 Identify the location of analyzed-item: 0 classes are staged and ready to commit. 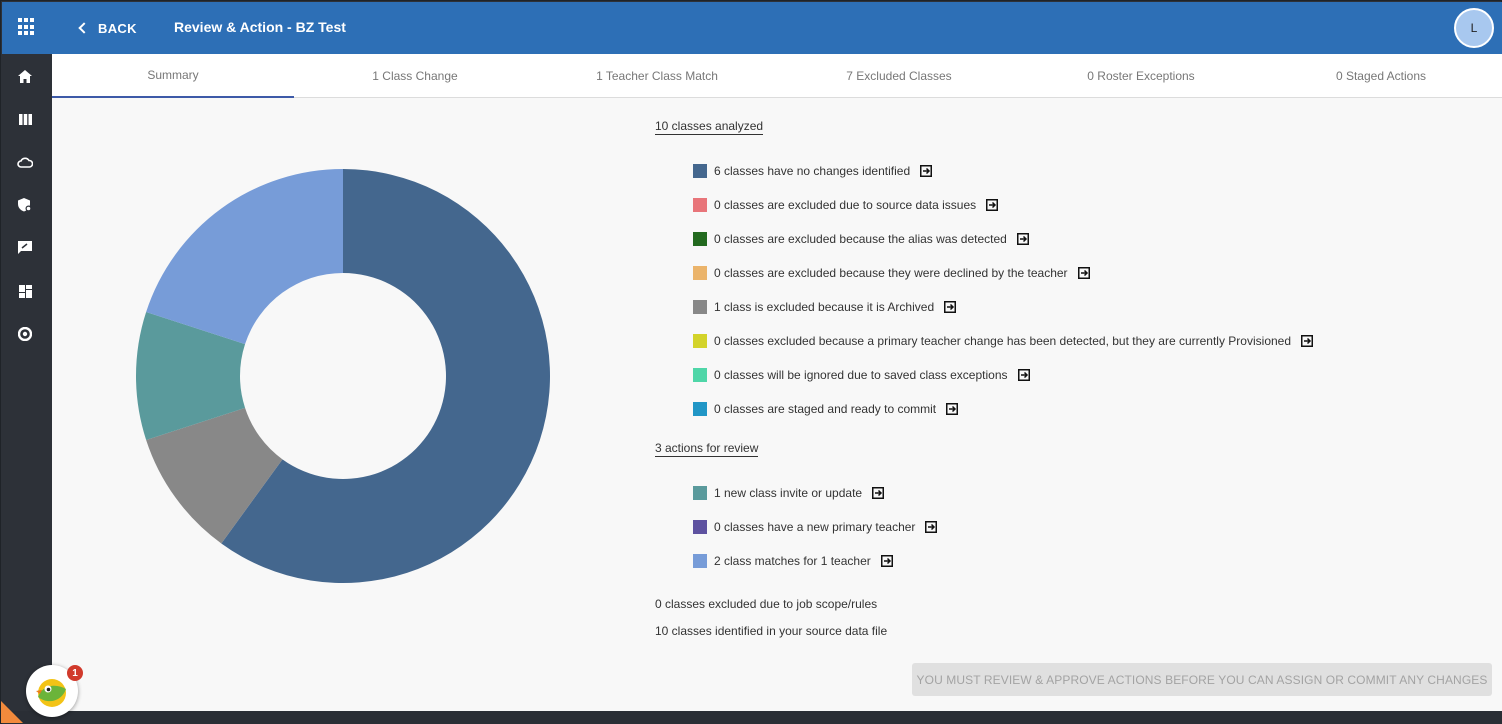
(826, 409).